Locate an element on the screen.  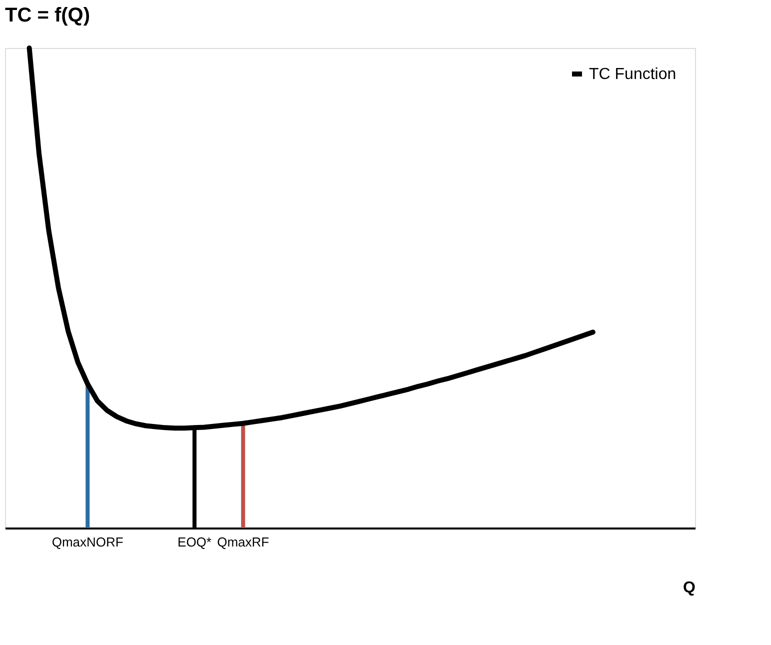
legend-label: TC Function is located at coordinates (632, 74).